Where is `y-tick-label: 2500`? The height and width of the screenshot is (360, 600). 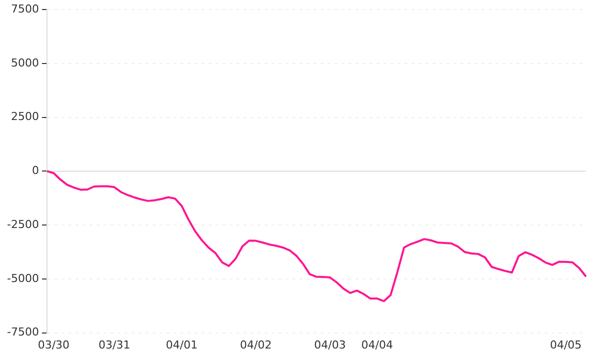
y-tick-label: 2500 is located at coordinates (24, 117).